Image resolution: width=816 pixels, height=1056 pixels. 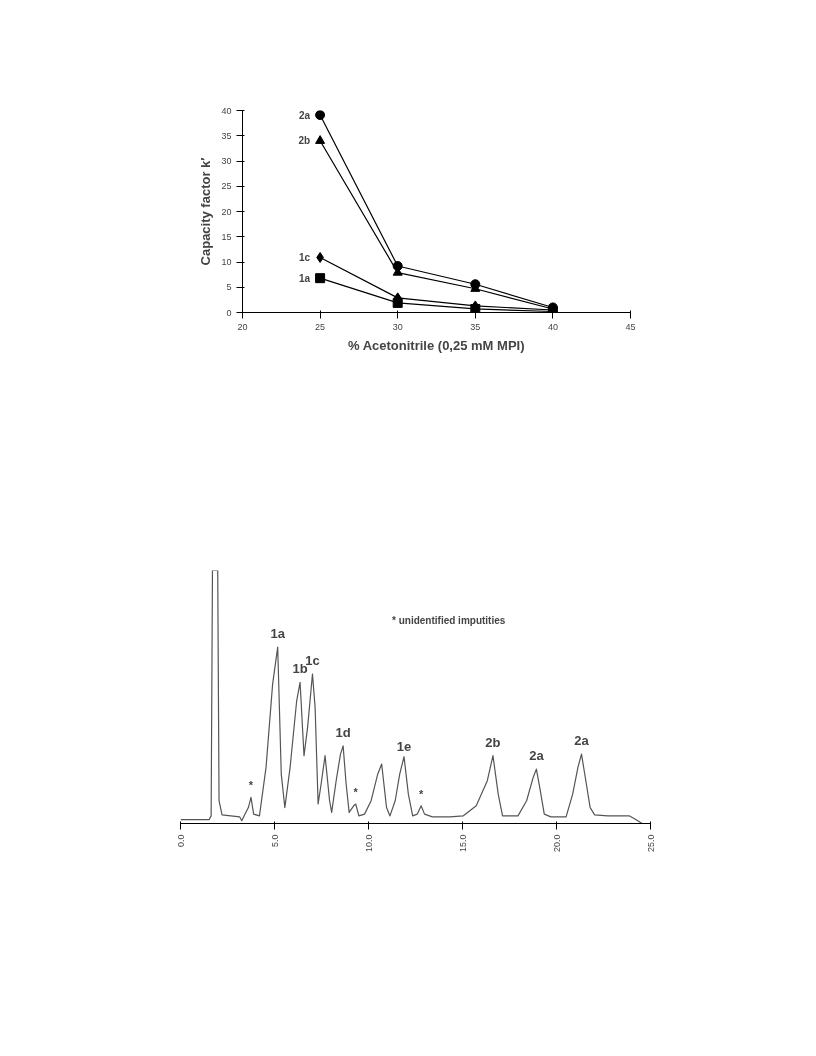 What do you see at coordinates (650, 843) in the screenshot?
I see `x-tick-label: 25.0` at bounding box center [650, 843].